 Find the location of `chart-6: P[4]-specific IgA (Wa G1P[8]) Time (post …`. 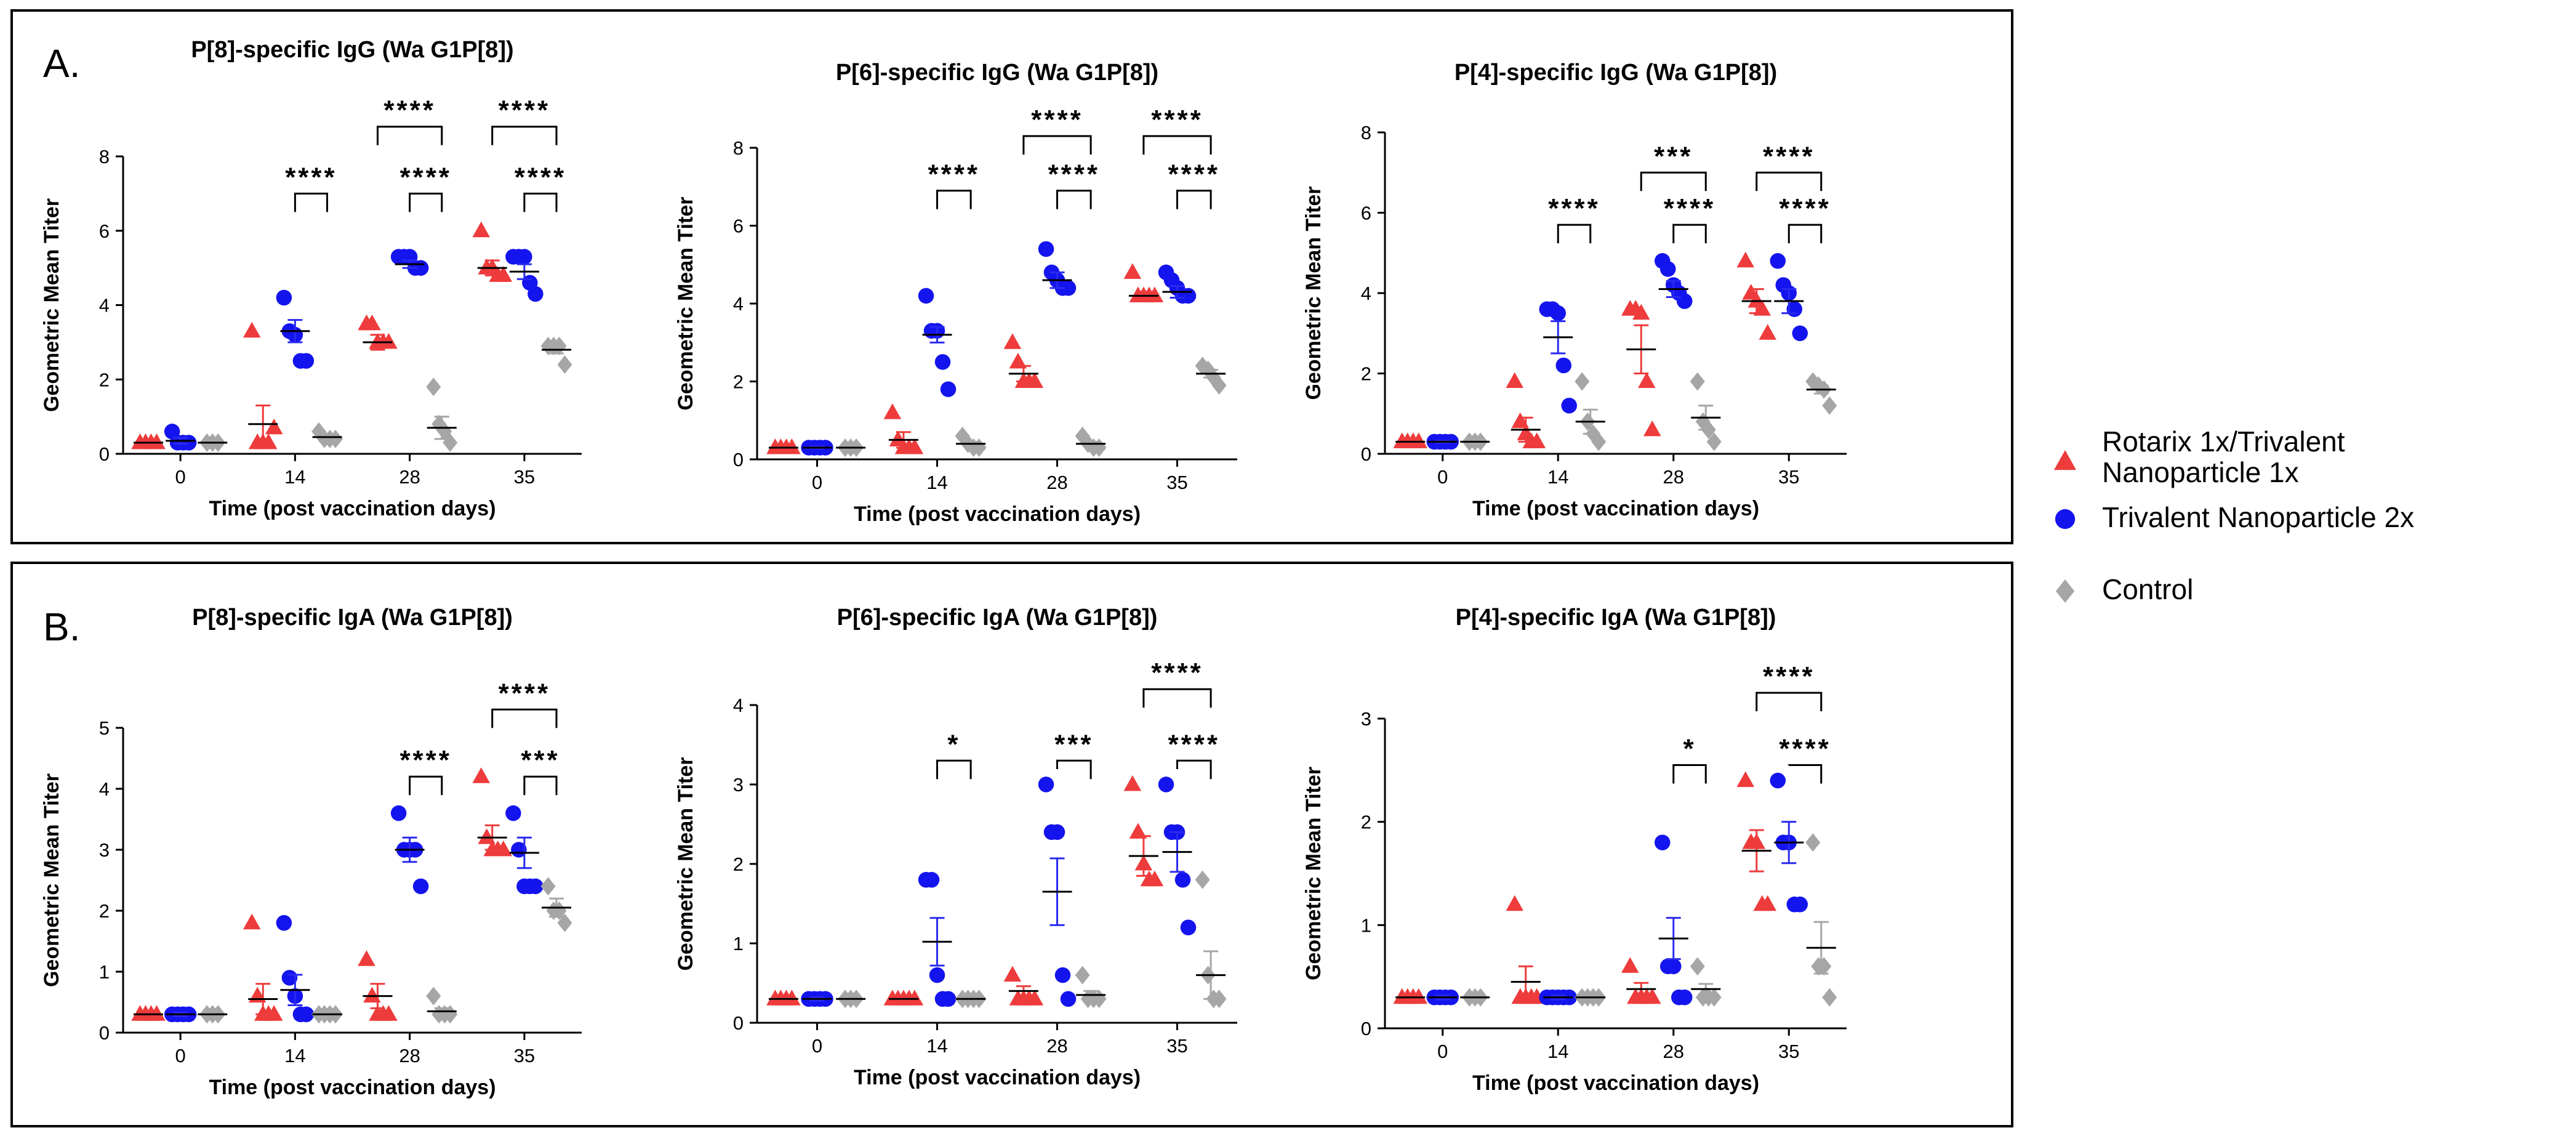

chart-6: P[4]-specific IgA (Wa G1P[8]) Time (post … is located at coordinates (1574, 850).